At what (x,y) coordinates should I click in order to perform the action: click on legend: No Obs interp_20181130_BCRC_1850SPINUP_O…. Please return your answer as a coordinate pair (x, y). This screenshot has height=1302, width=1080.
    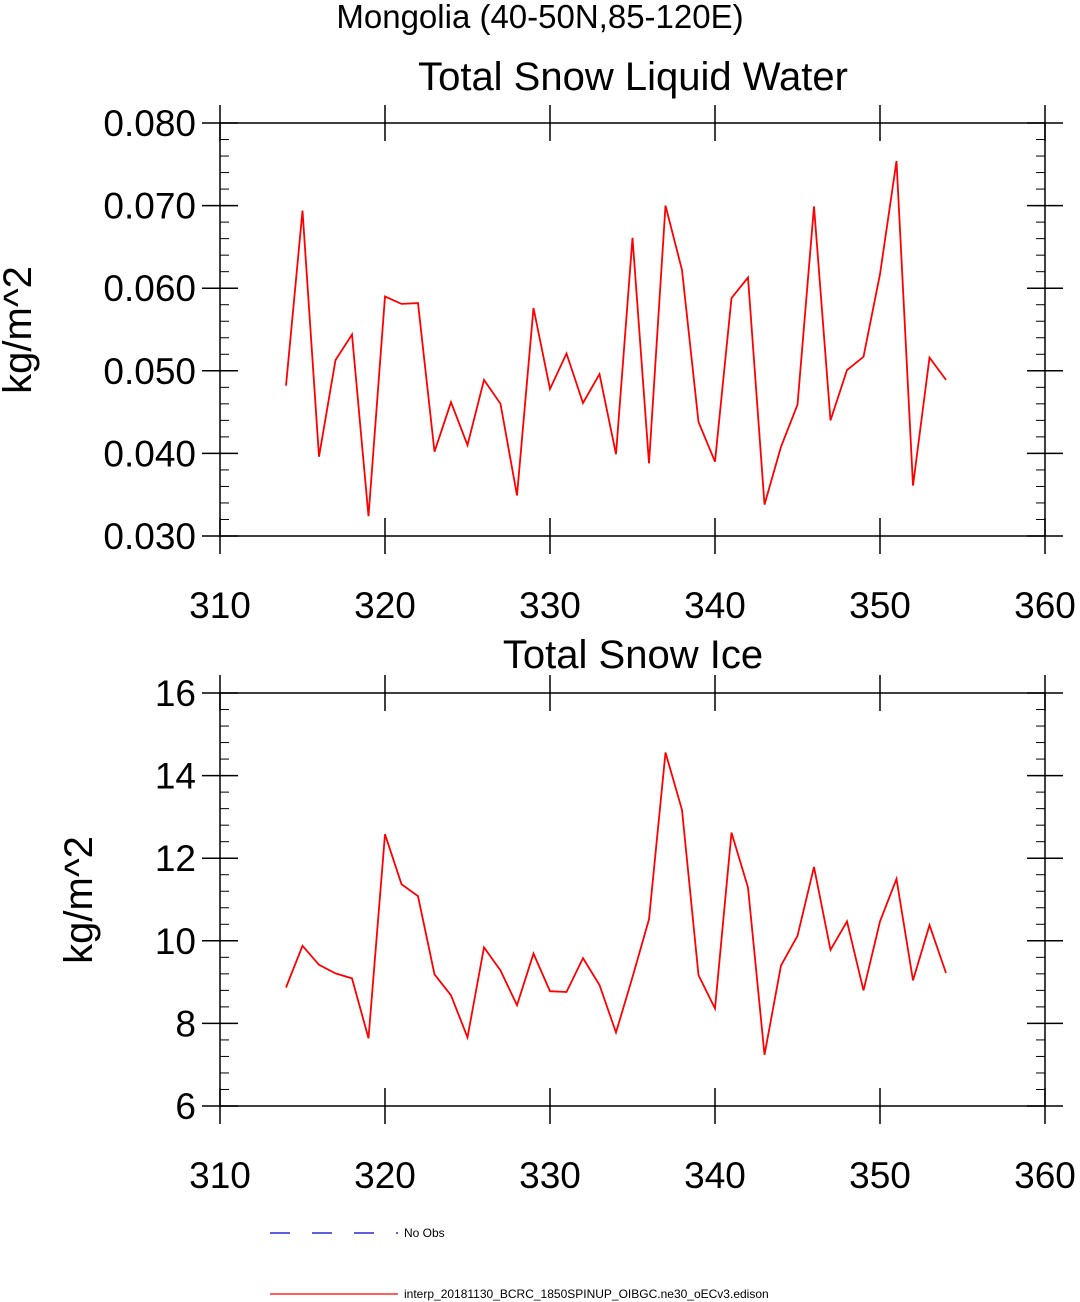
    Looking at the image, I should click on (519, 1263).